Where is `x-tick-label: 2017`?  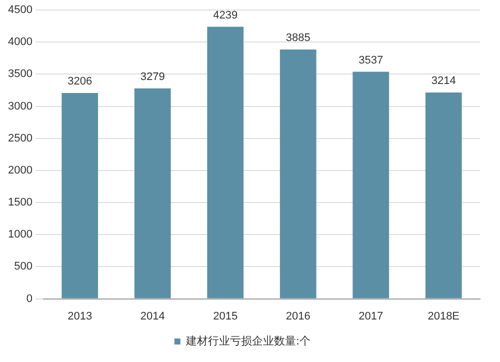 x-tick-label: 2017 is located at coordinates (371, 316).